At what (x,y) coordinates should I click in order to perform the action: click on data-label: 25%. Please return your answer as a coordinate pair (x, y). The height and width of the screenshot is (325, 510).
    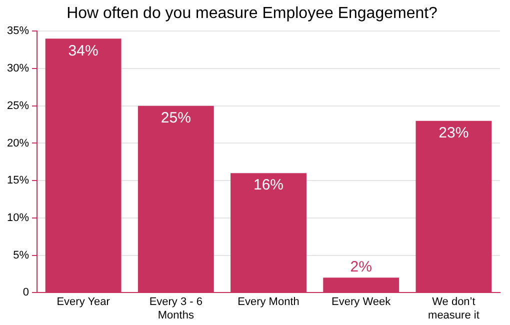
    Looking at the image, I should click on (175, 118).